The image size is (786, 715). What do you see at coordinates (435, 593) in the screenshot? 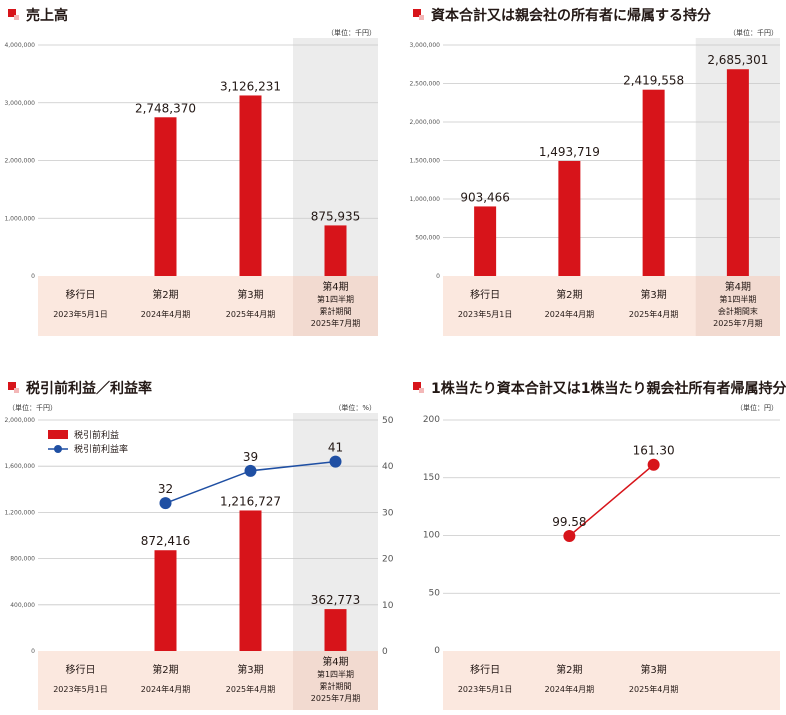
I see `y-tick-label: 50` at bounding box center [435, 593].